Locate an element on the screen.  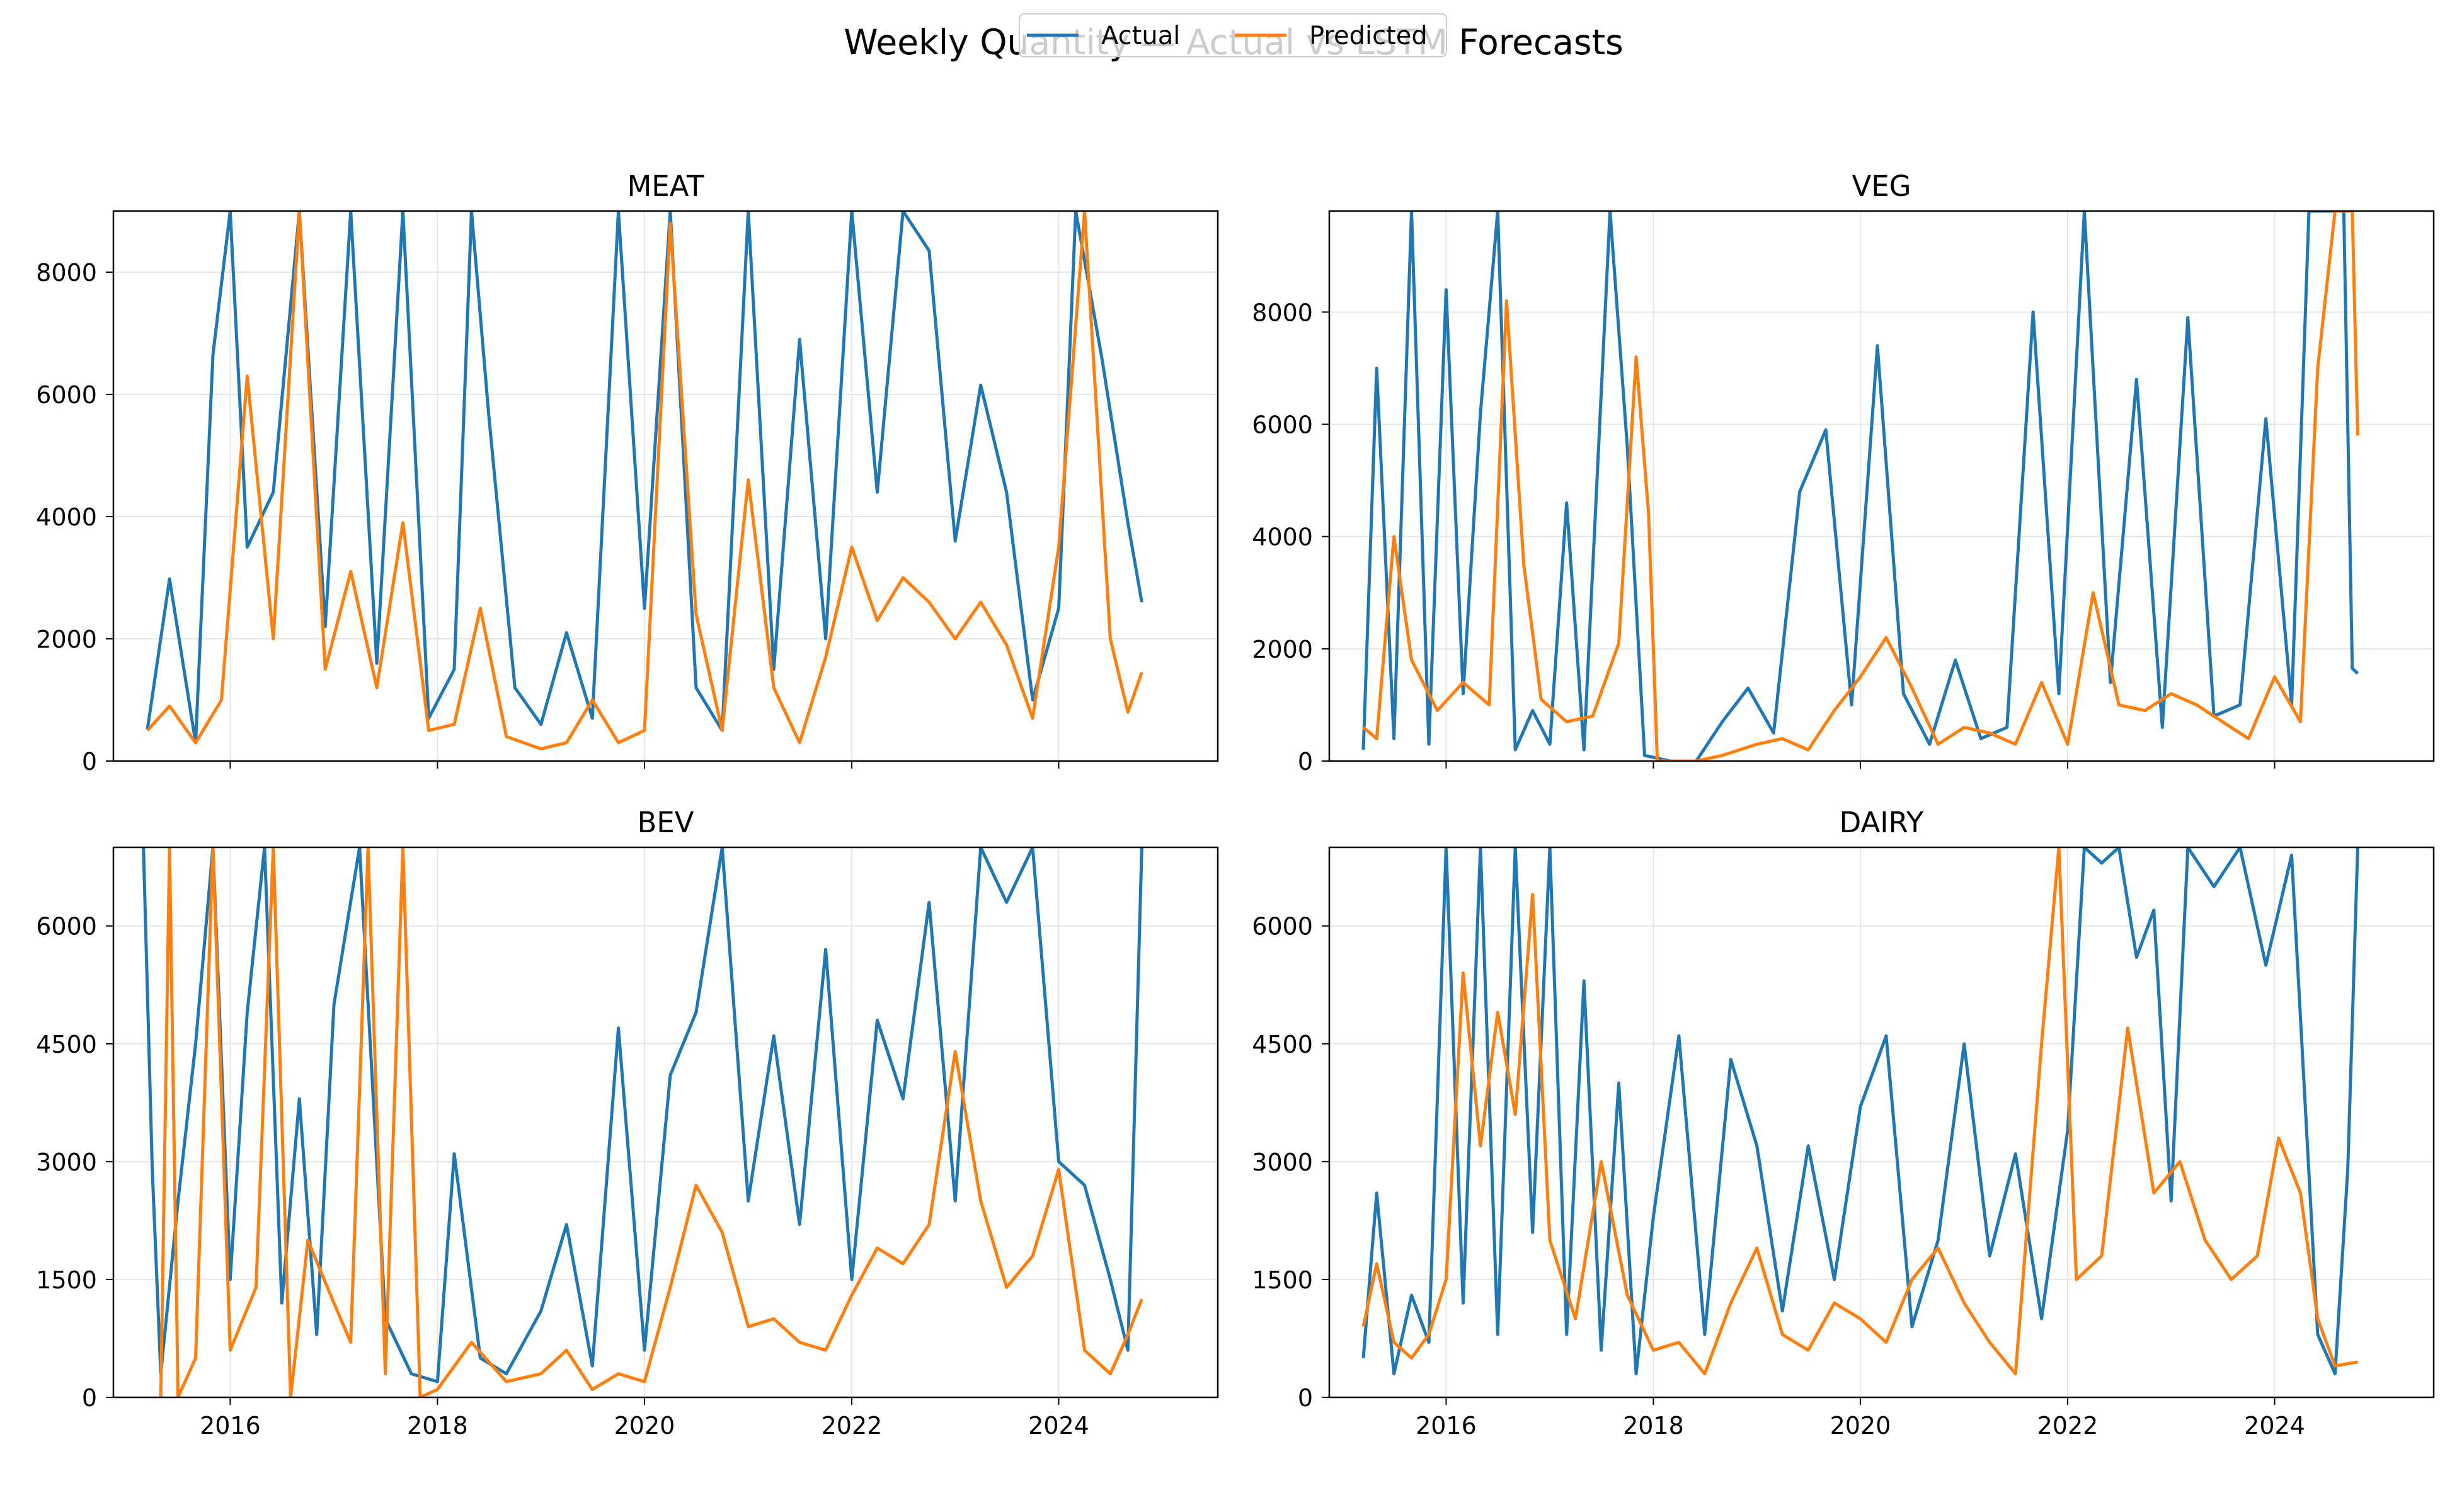
bev-xtick-label-2016: 2016 is located at coordinates (230, 1426).